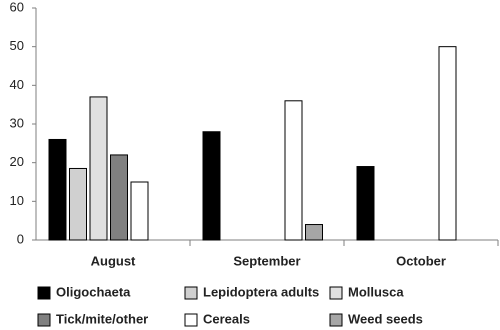 Image resolution: width=500 pixels, height=330 pixels. What do you see at coordinates (113, 260) in the screenshot?
I see `x-tick-label: August` at bounding box center [113, 260].